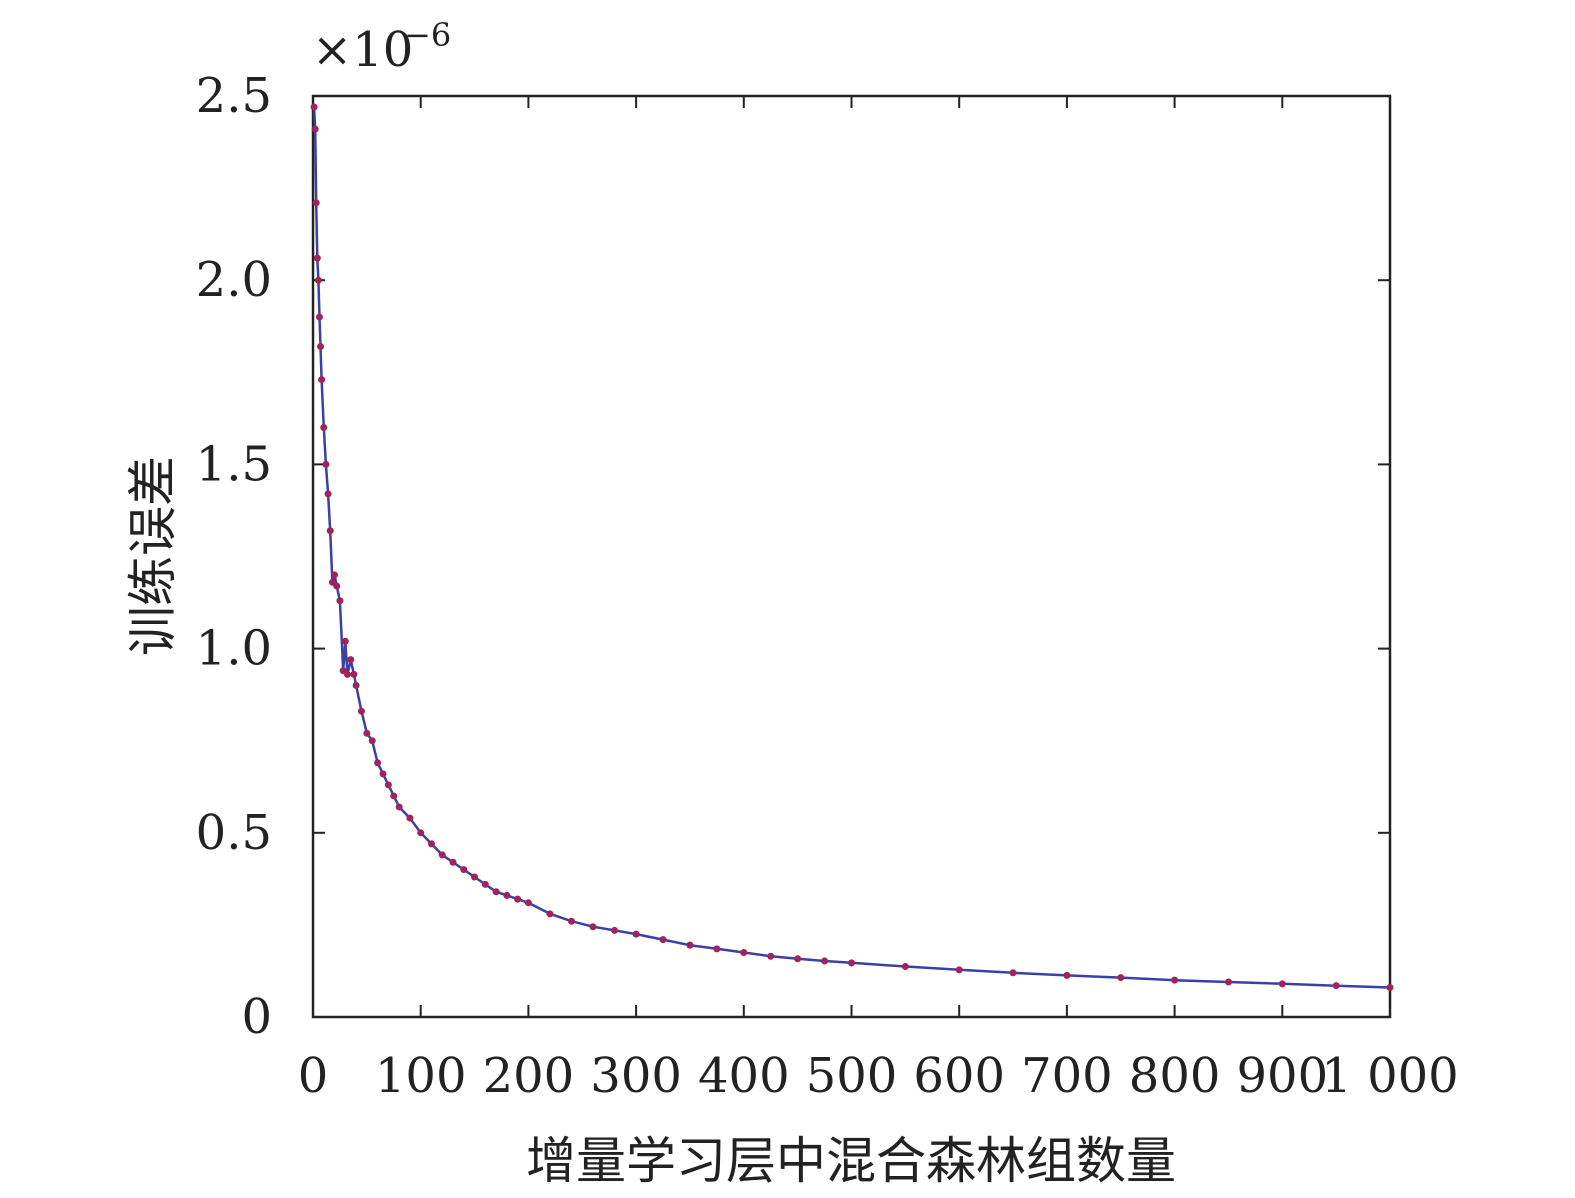 The image size is (1575, 1198). Describe the element at coordinates (362, 50) in the screenshot. I see `y-multiplier-label: ×10` at that location.